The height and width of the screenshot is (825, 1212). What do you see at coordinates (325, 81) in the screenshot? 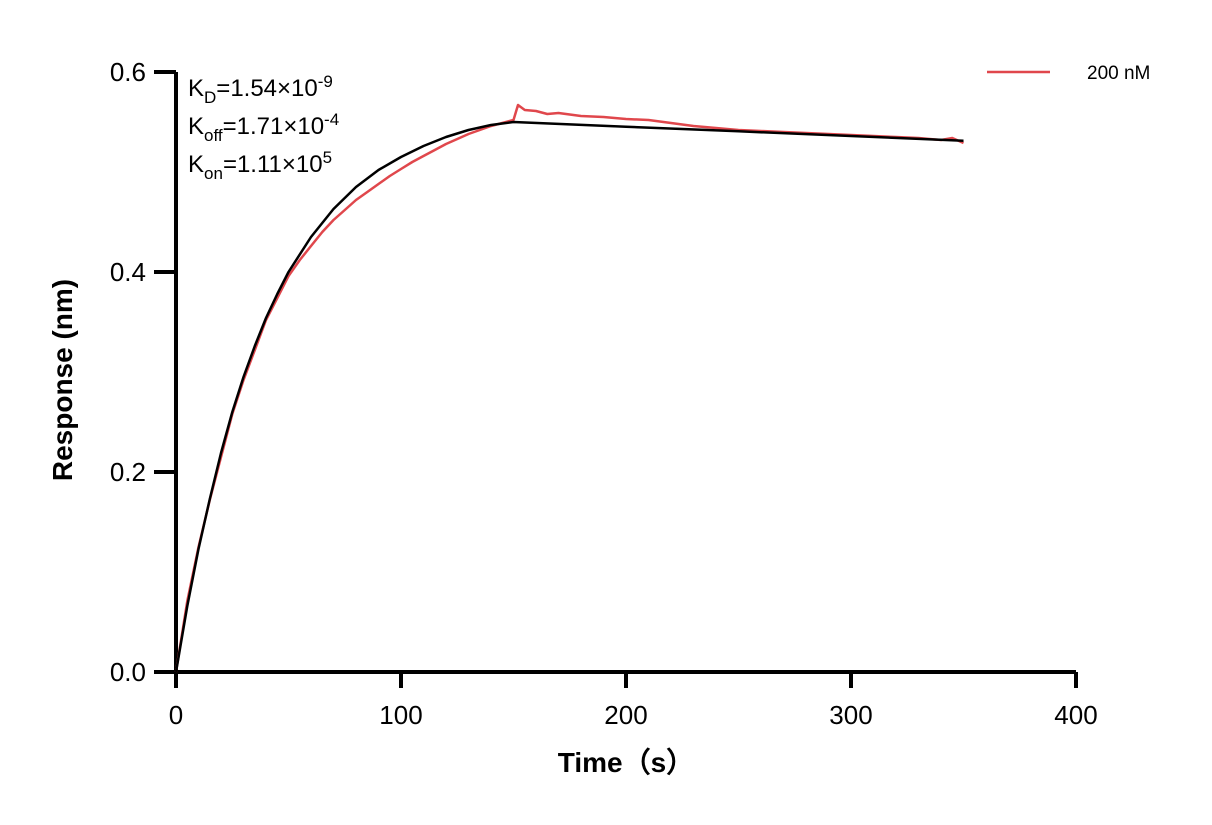
I see `annotation-sup: -9` at bounding box center [325, 81].